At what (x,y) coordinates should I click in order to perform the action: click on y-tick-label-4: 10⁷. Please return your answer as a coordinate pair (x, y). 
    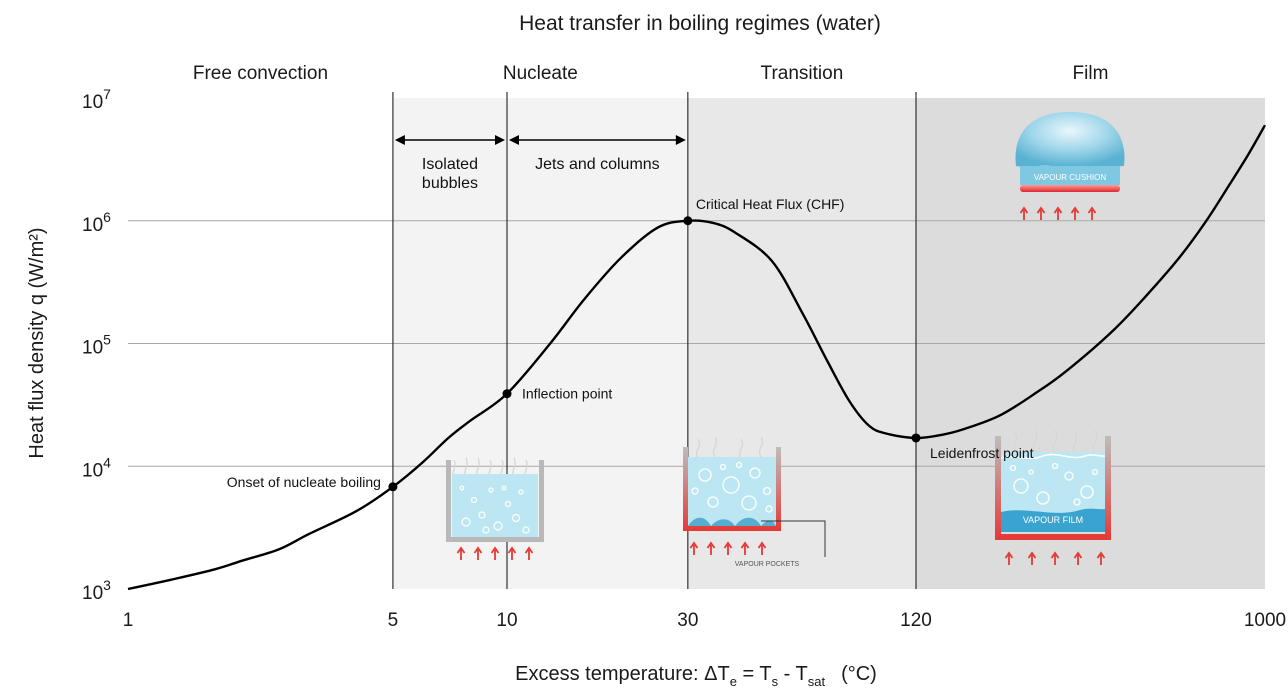
    Looking at the image, I should click on (96, 99).